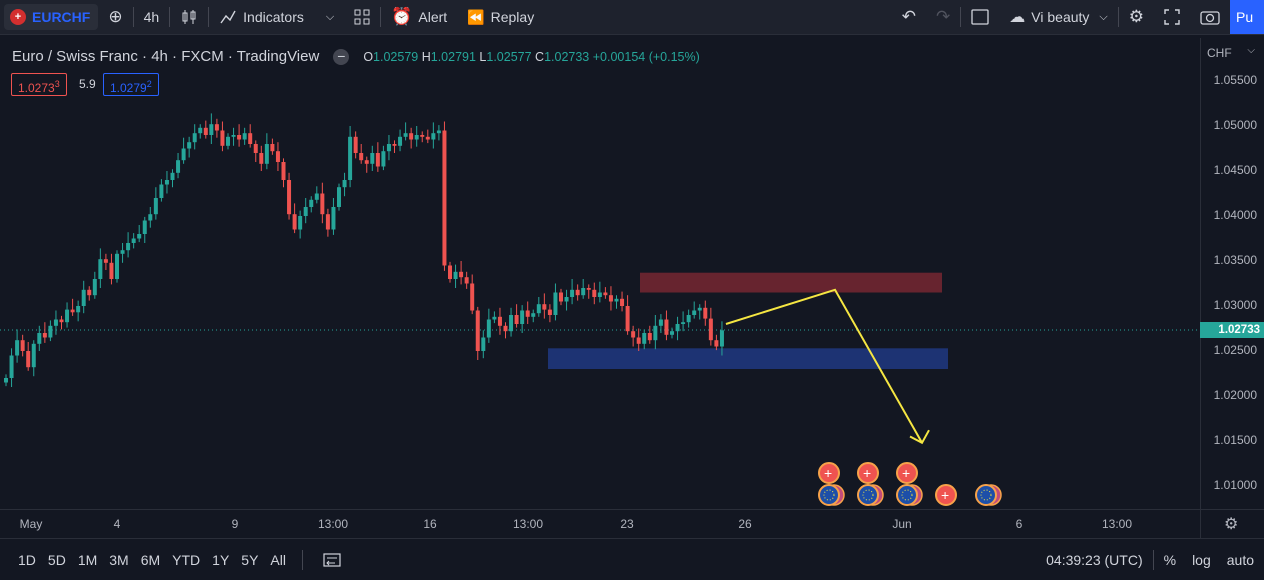  What do you see at coordinates (1247, 17) in the screenshot?
I see `publish-button: Pu` at bounding box center [1247, 17].